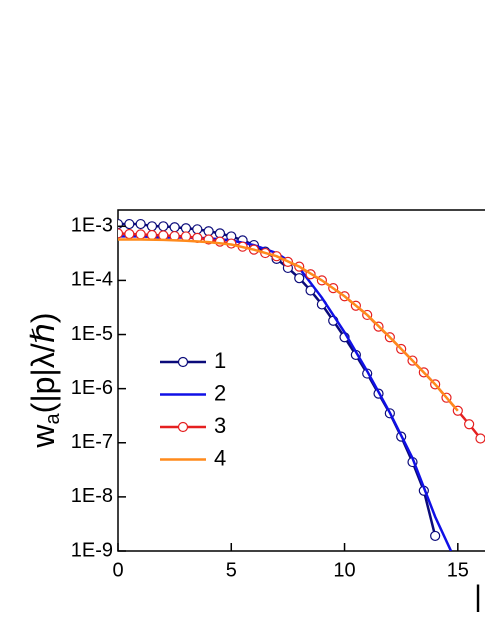 Image resolution: width=485 pixels, height=628 pixels. I want to click on legend-label: 1, so click(220, 360).